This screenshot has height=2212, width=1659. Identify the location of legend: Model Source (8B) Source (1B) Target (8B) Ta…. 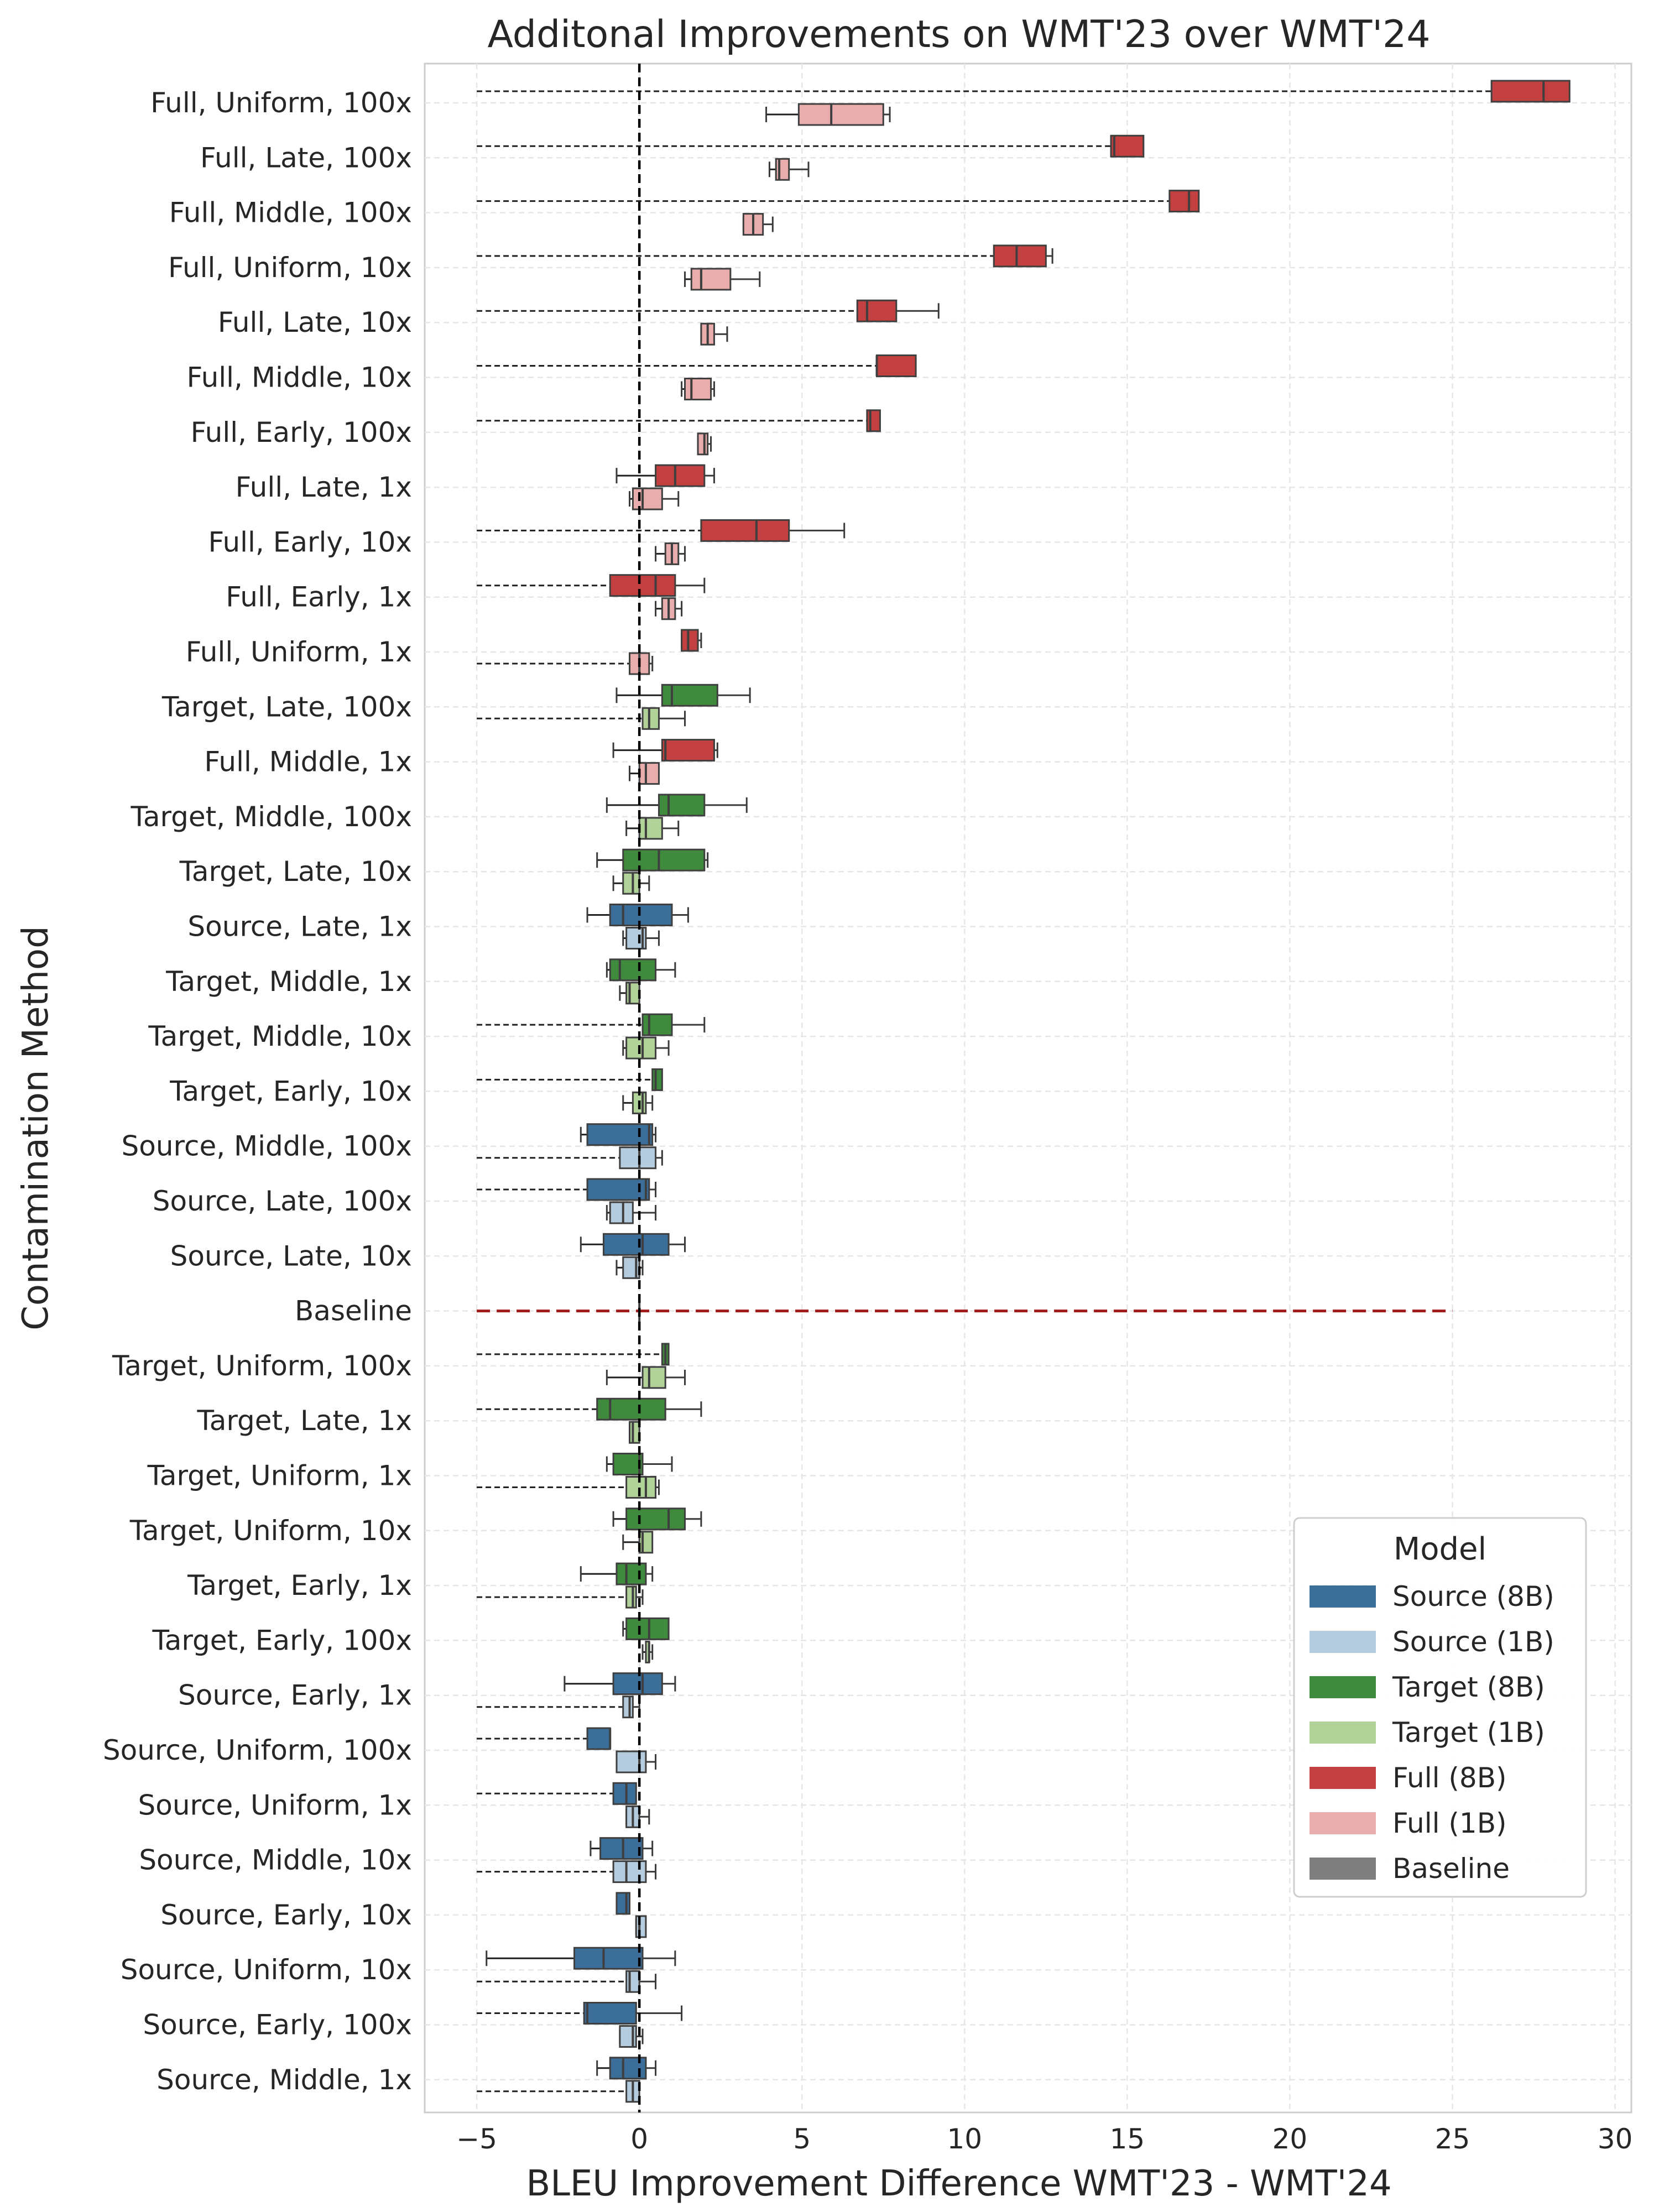
(1440, 1708).